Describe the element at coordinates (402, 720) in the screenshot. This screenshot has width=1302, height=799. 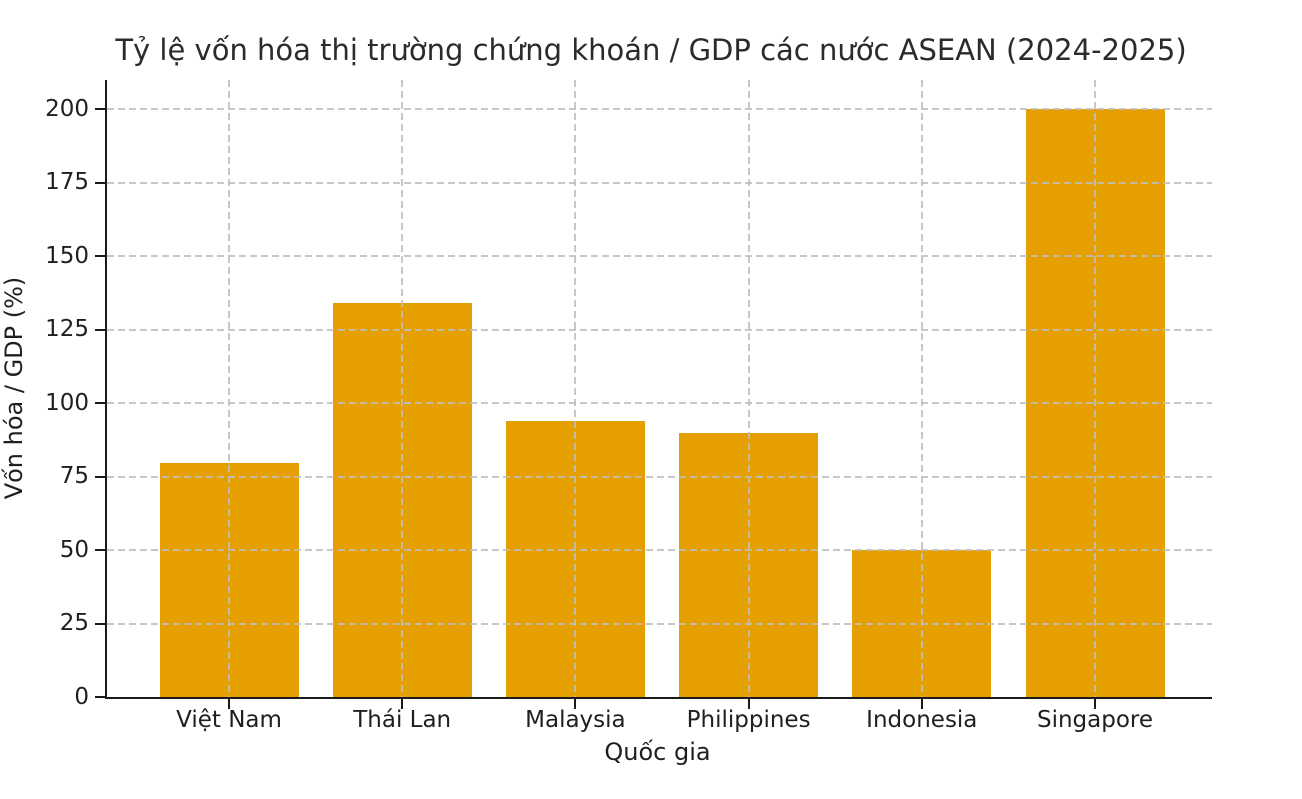
I see `x-tick-label-thai-lan: Thái Lan` at that location.